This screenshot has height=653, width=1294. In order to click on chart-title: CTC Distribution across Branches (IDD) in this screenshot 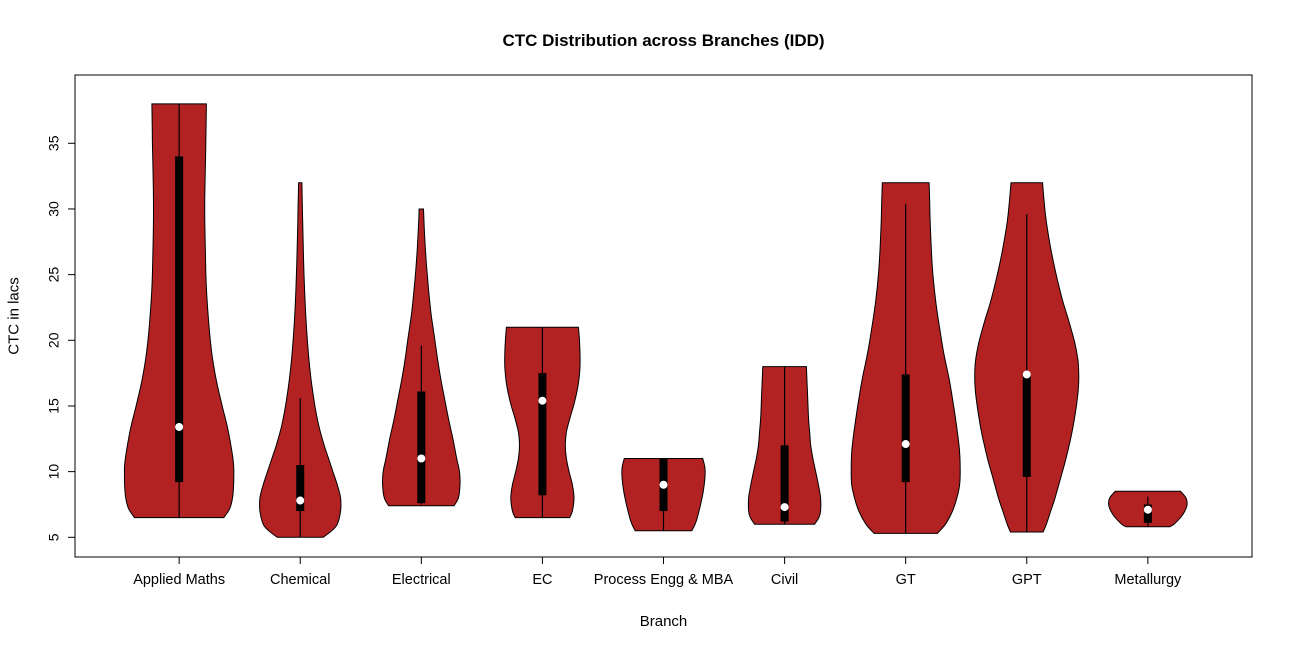, I will do `click(663, 40)`.